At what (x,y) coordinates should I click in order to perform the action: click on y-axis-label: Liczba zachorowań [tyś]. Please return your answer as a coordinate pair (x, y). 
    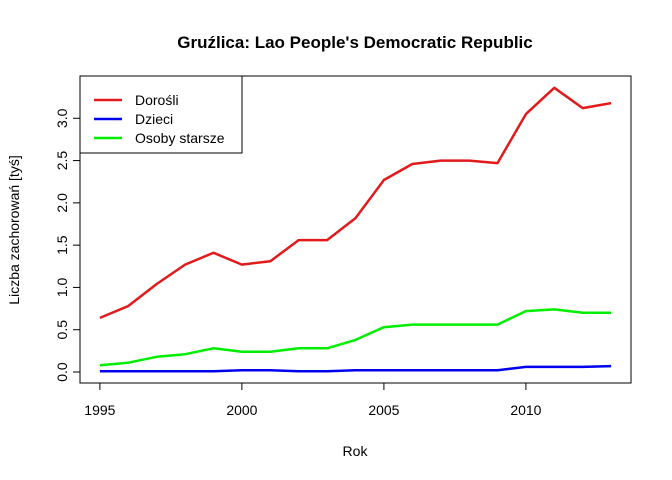
    Looking at the image, I should click on (14, 229).